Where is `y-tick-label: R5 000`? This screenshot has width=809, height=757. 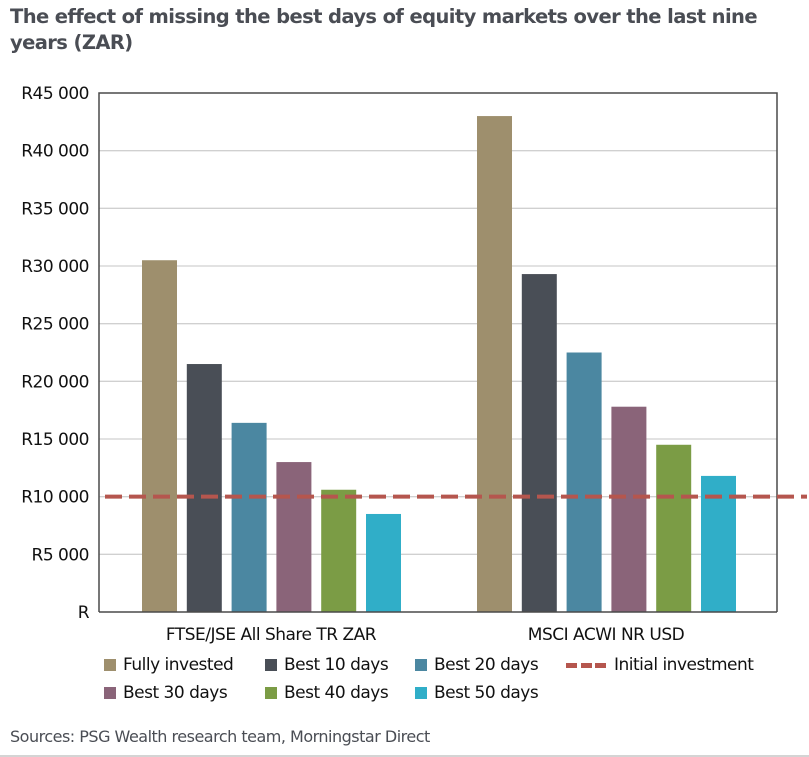 y-tick-label: R5 000 is located at coordinates (60, 555).